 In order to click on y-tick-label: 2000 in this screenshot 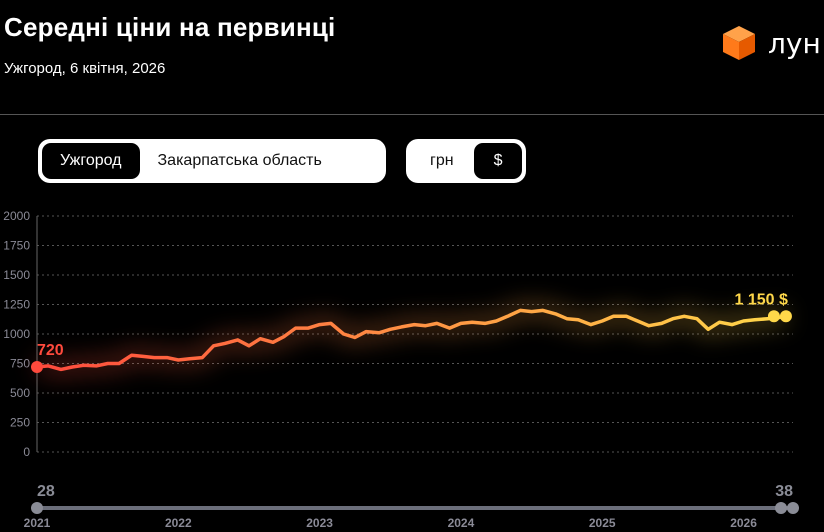, I will do `click(16, 216)`.